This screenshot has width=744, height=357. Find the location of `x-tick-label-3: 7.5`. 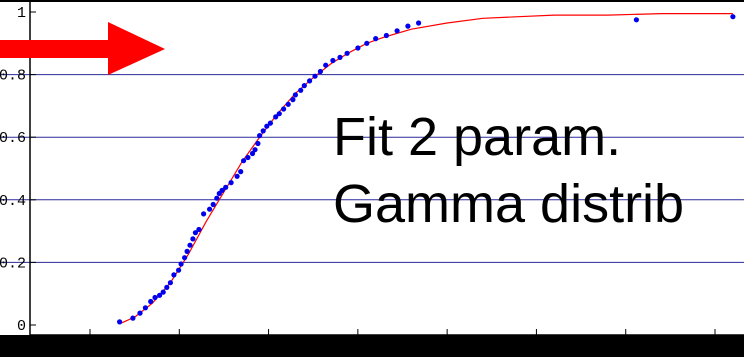

x-tick-label-3: 7.5 is located at coordinates (357, 349).